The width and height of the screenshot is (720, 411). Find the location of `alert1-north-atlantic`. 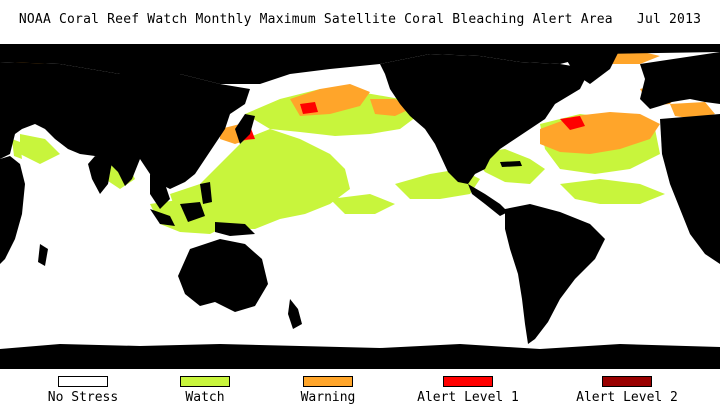

alert1-north-atlantic is located at coordinates (572, 123).